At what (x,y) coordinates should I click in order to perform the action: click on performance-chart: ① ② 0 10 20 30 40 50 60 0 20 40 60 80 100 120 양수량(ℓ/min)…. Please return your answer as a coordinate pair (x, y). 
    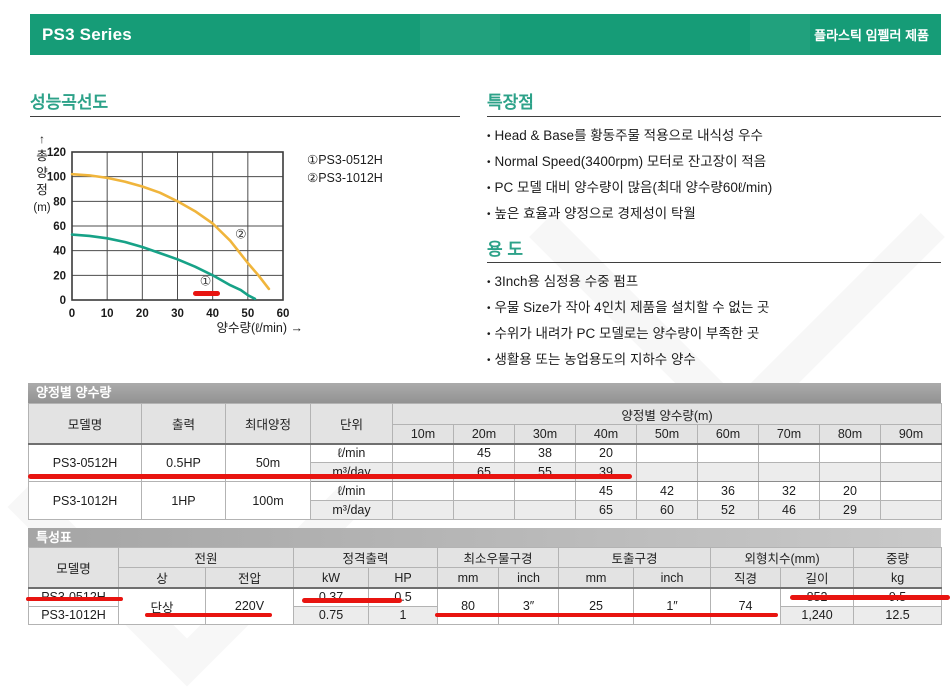
    Looking at the image, I should click on (208, 233).